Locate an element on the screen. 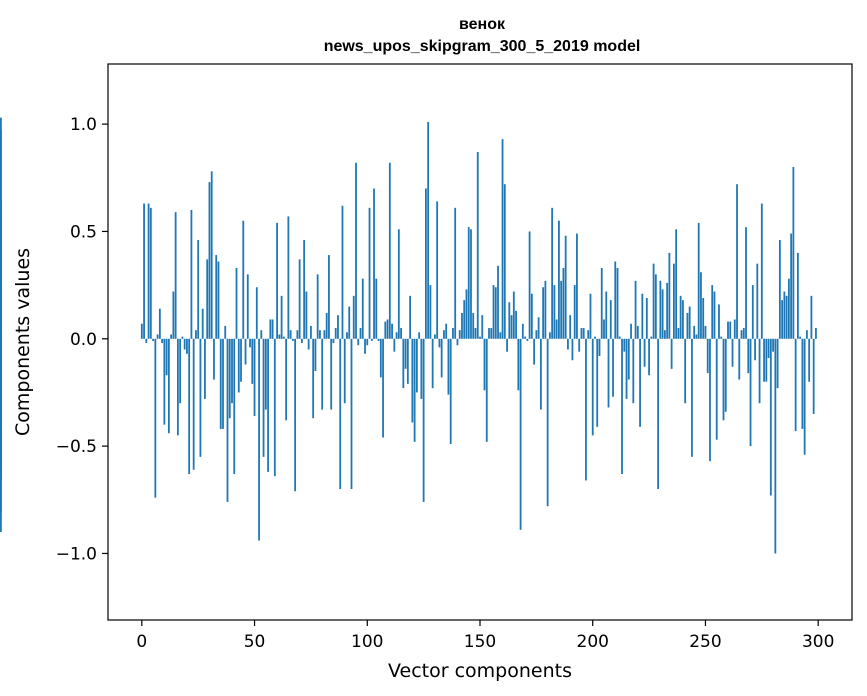 The width and height of the screenshot is (867, 696). y-tick-label: 0.0 is located at coordinates (83, 340).